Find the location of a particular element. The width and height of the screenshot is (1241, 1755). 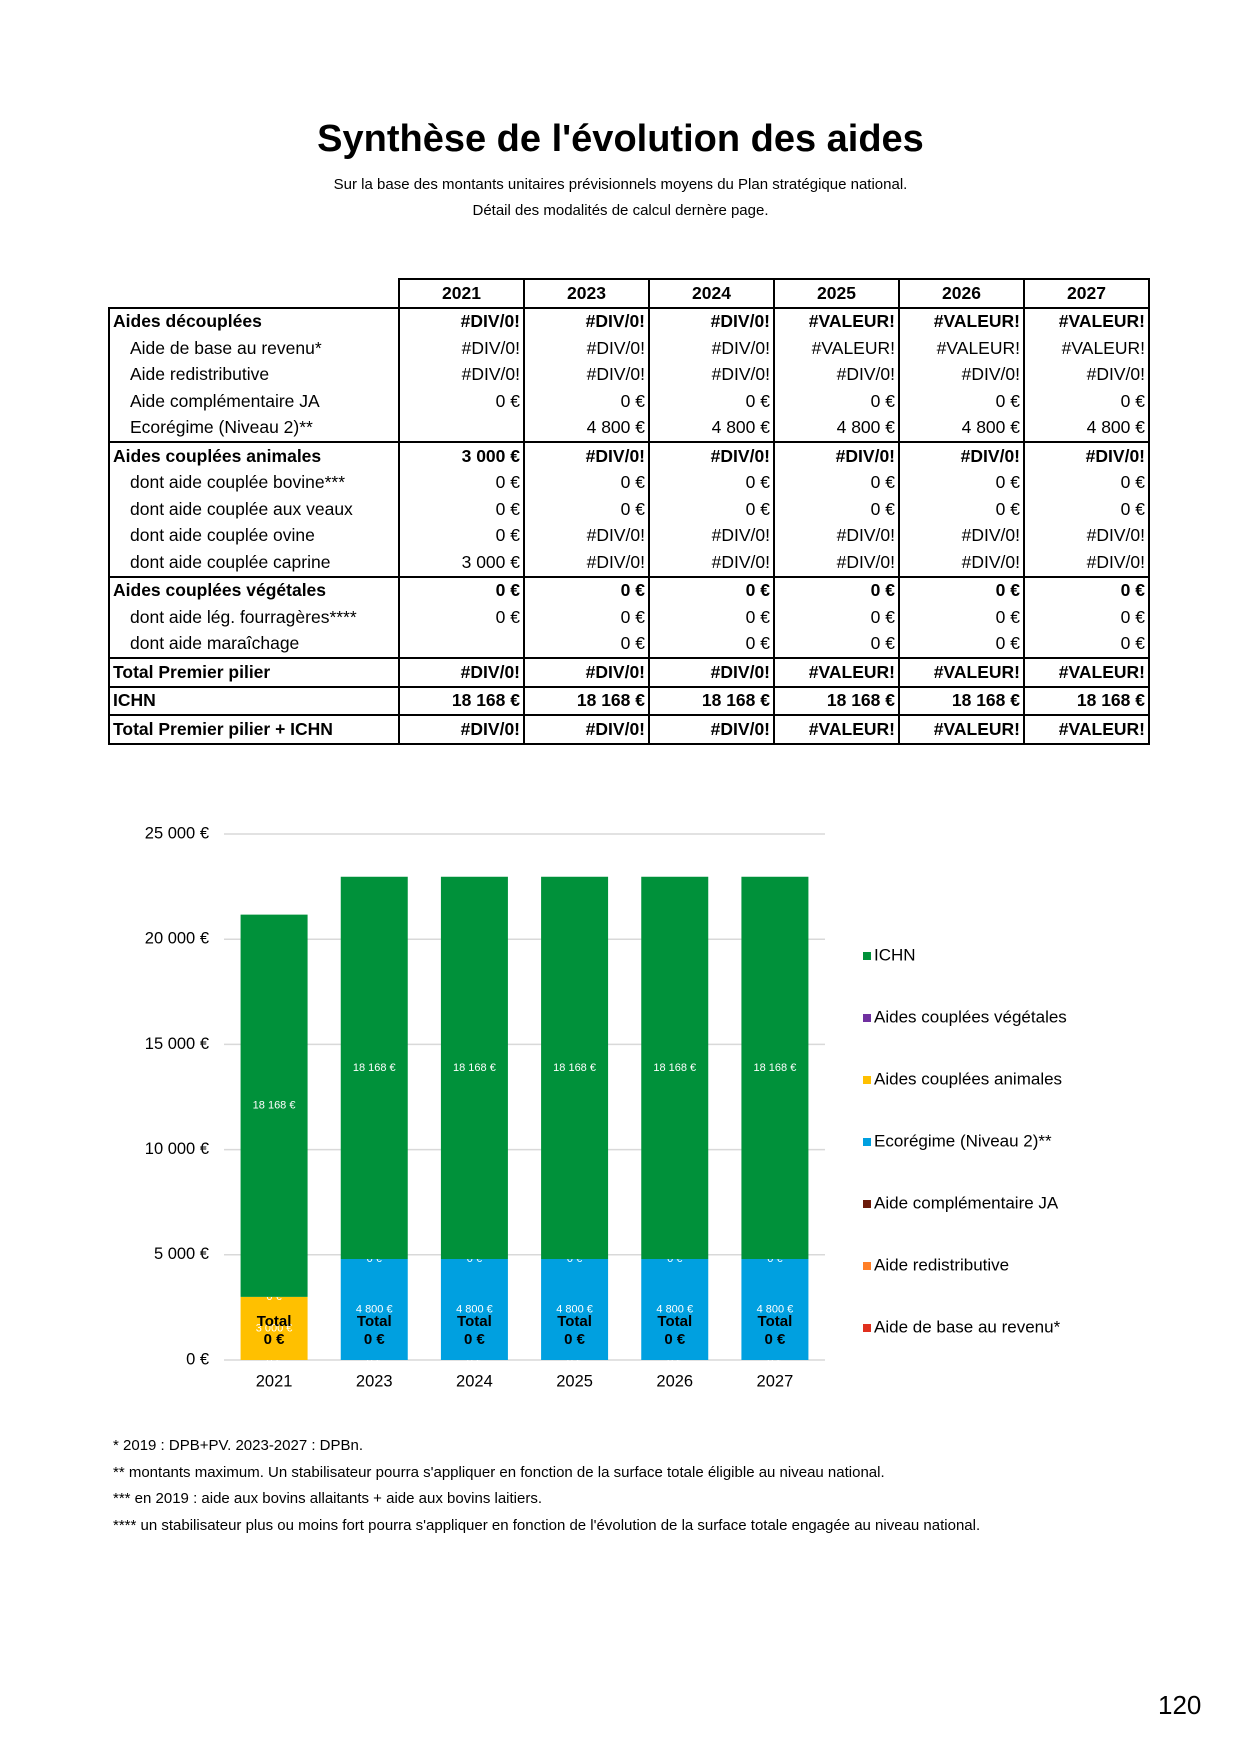

title: Synthèse de l'évolution des aides is located at coordinates (620, 139).